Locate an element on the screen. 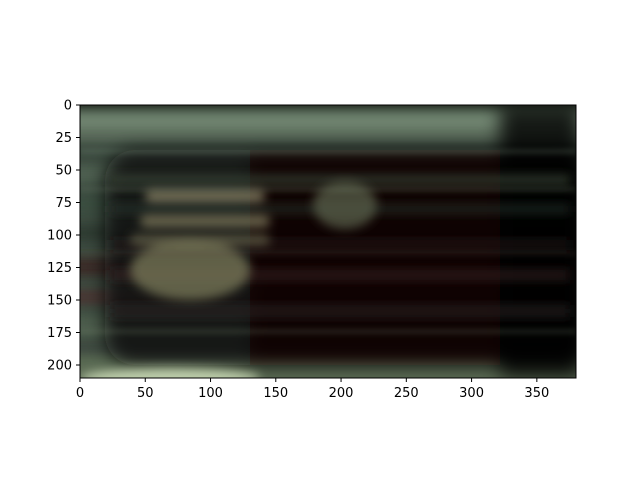  x-tick-label: 50 is located at coordinates (145, 393).